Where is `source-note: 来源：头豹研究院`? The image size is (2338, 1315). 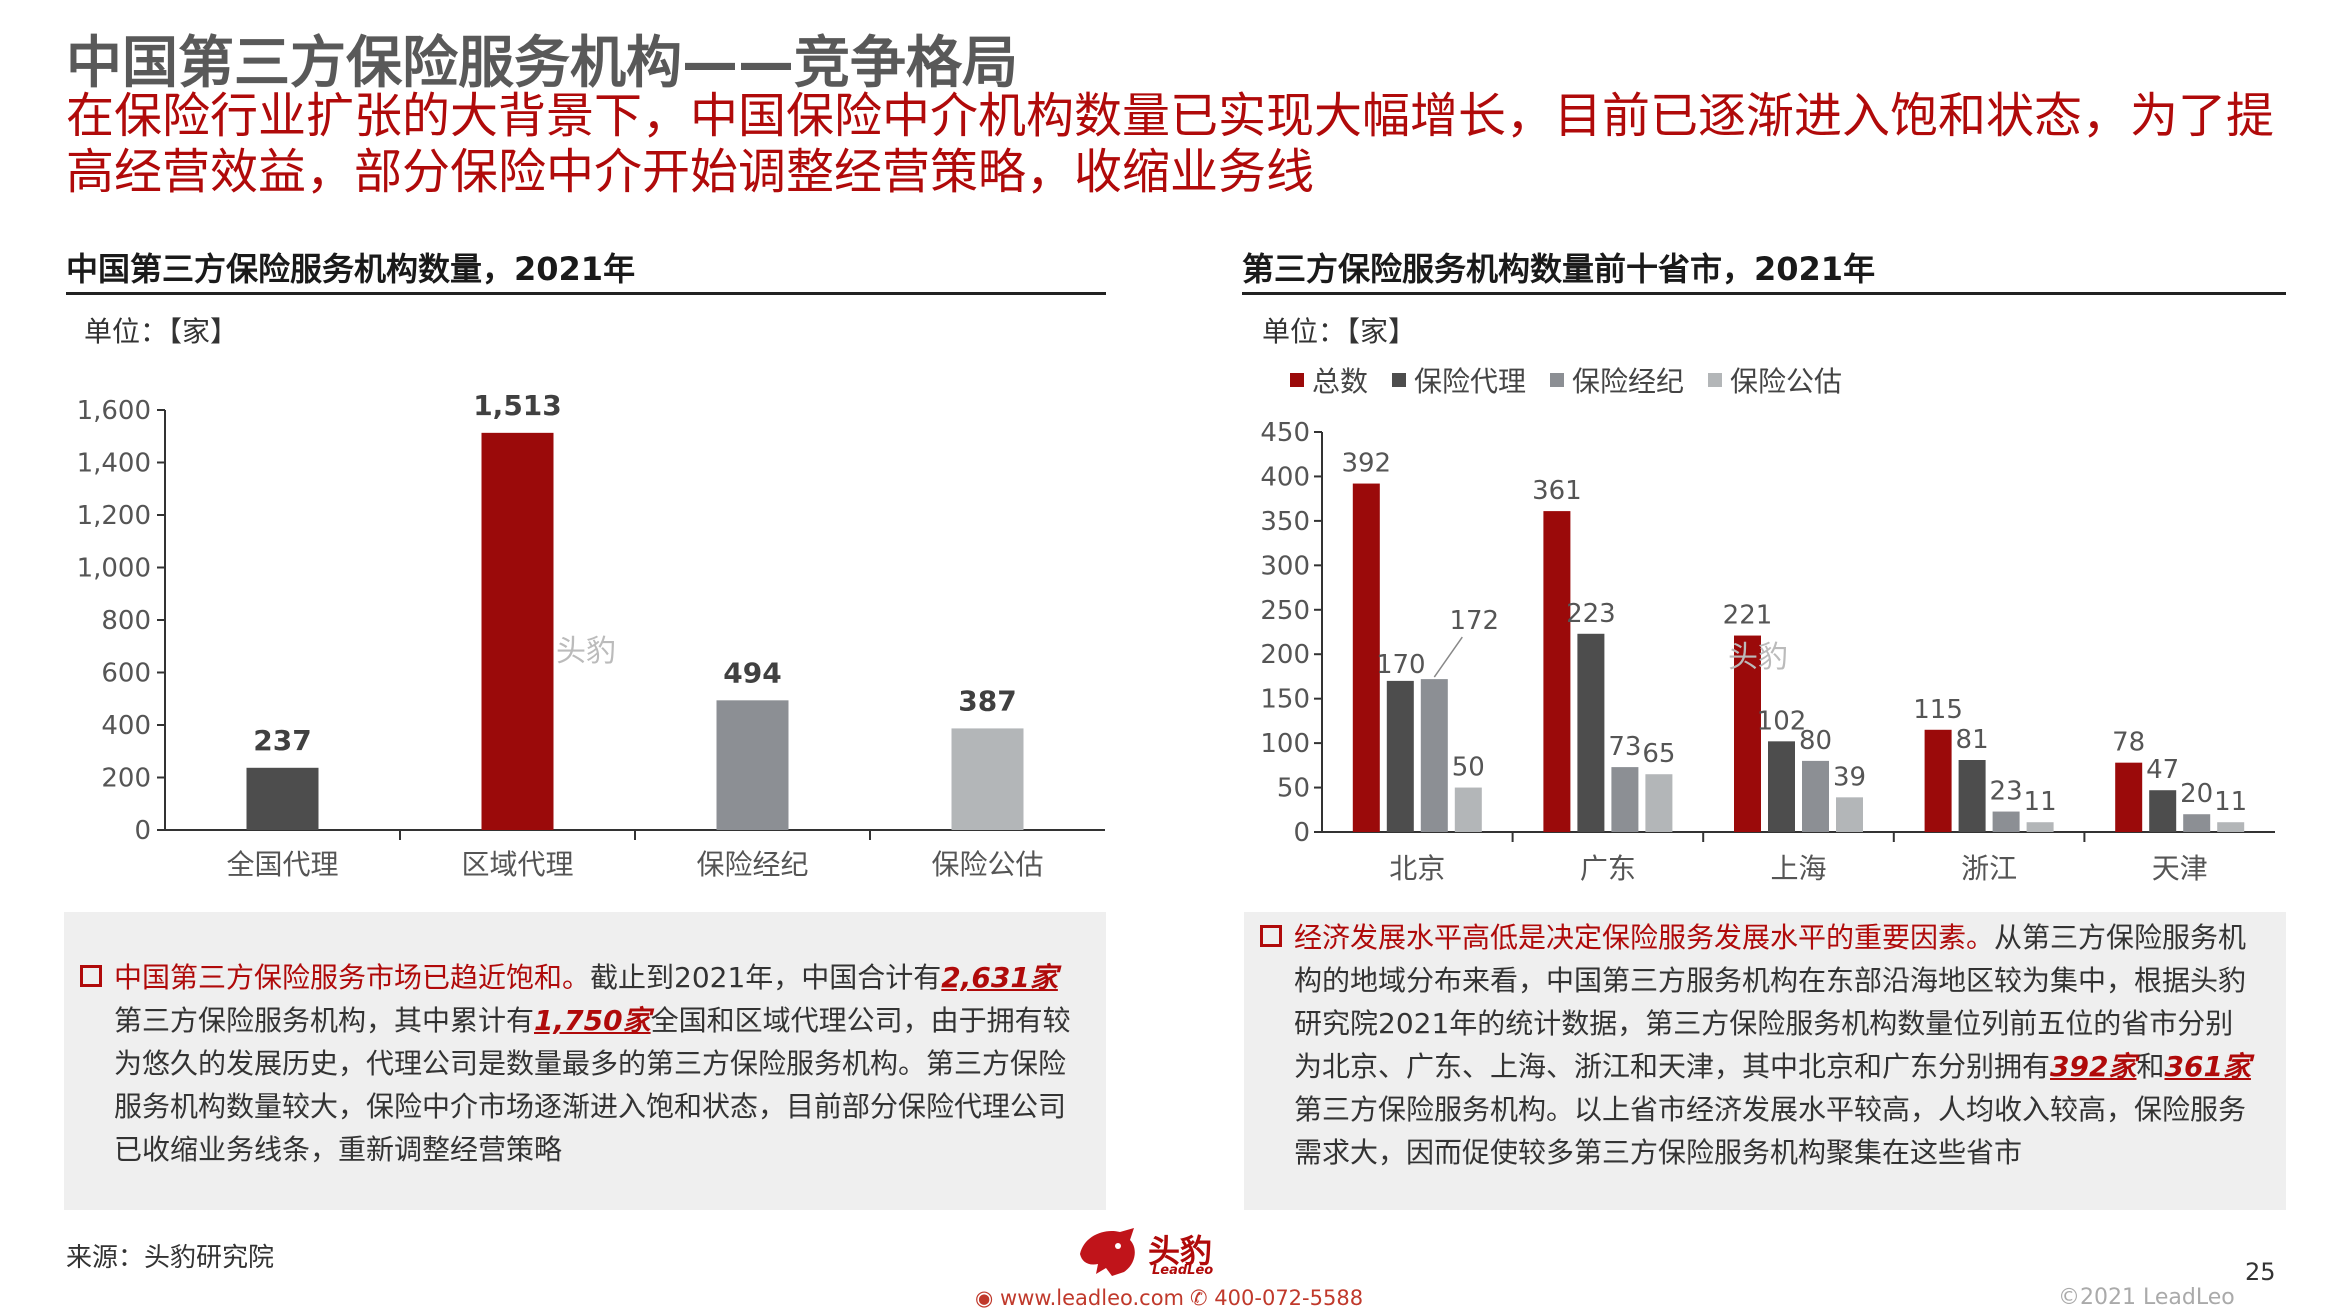 source-note: 来源：头豹研究院 is located at coordinates (170, 1258).